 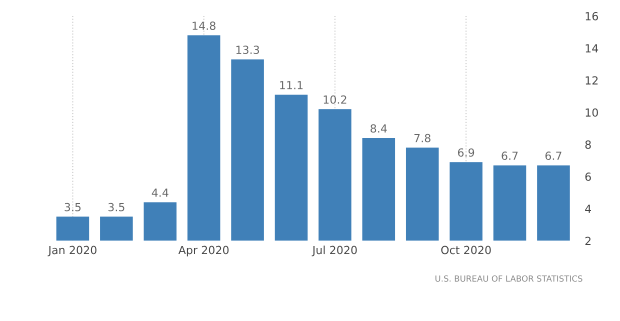 I want to click on y-tick-label: 12, so click(x=592, y=80).